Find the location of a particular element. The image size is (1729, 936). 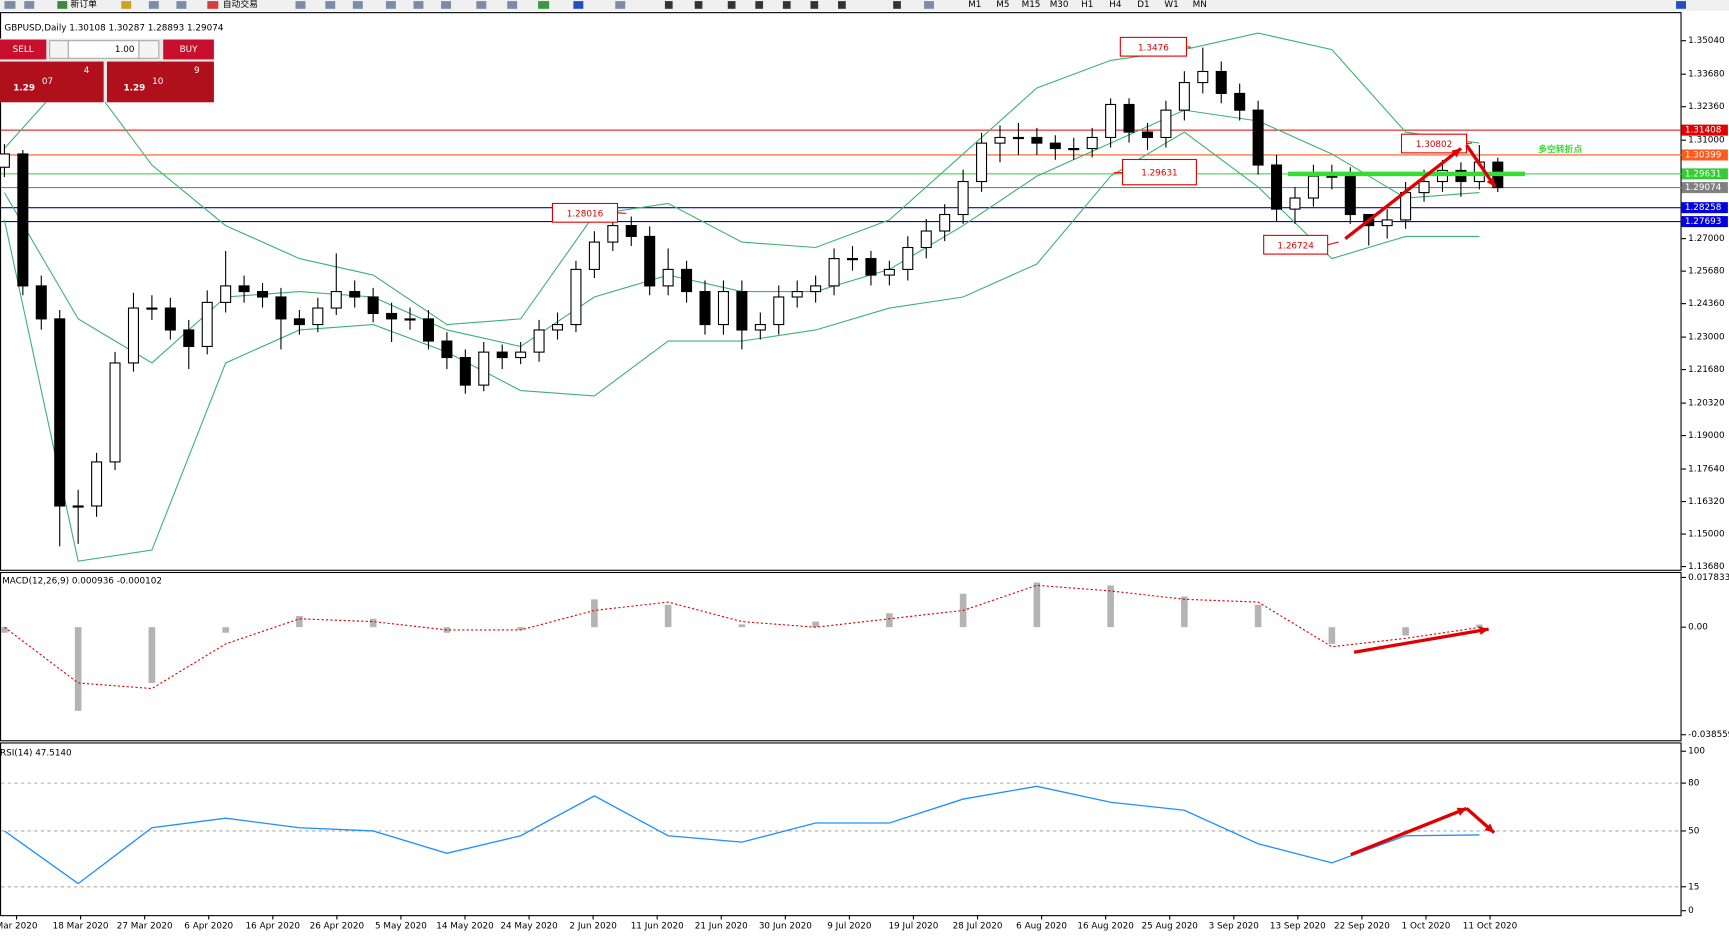

timeframe-button: W1 is located at coordinates (1171, 5).